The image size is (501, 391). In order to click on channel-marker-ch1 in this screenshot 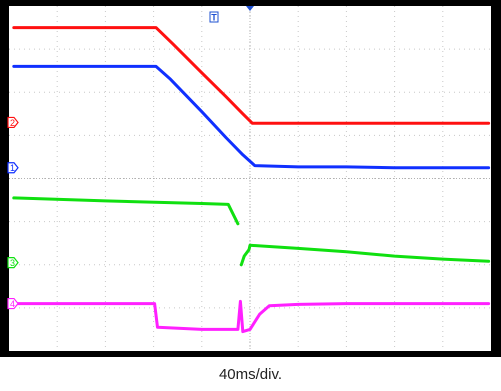, I will do `click(13, 168)`.